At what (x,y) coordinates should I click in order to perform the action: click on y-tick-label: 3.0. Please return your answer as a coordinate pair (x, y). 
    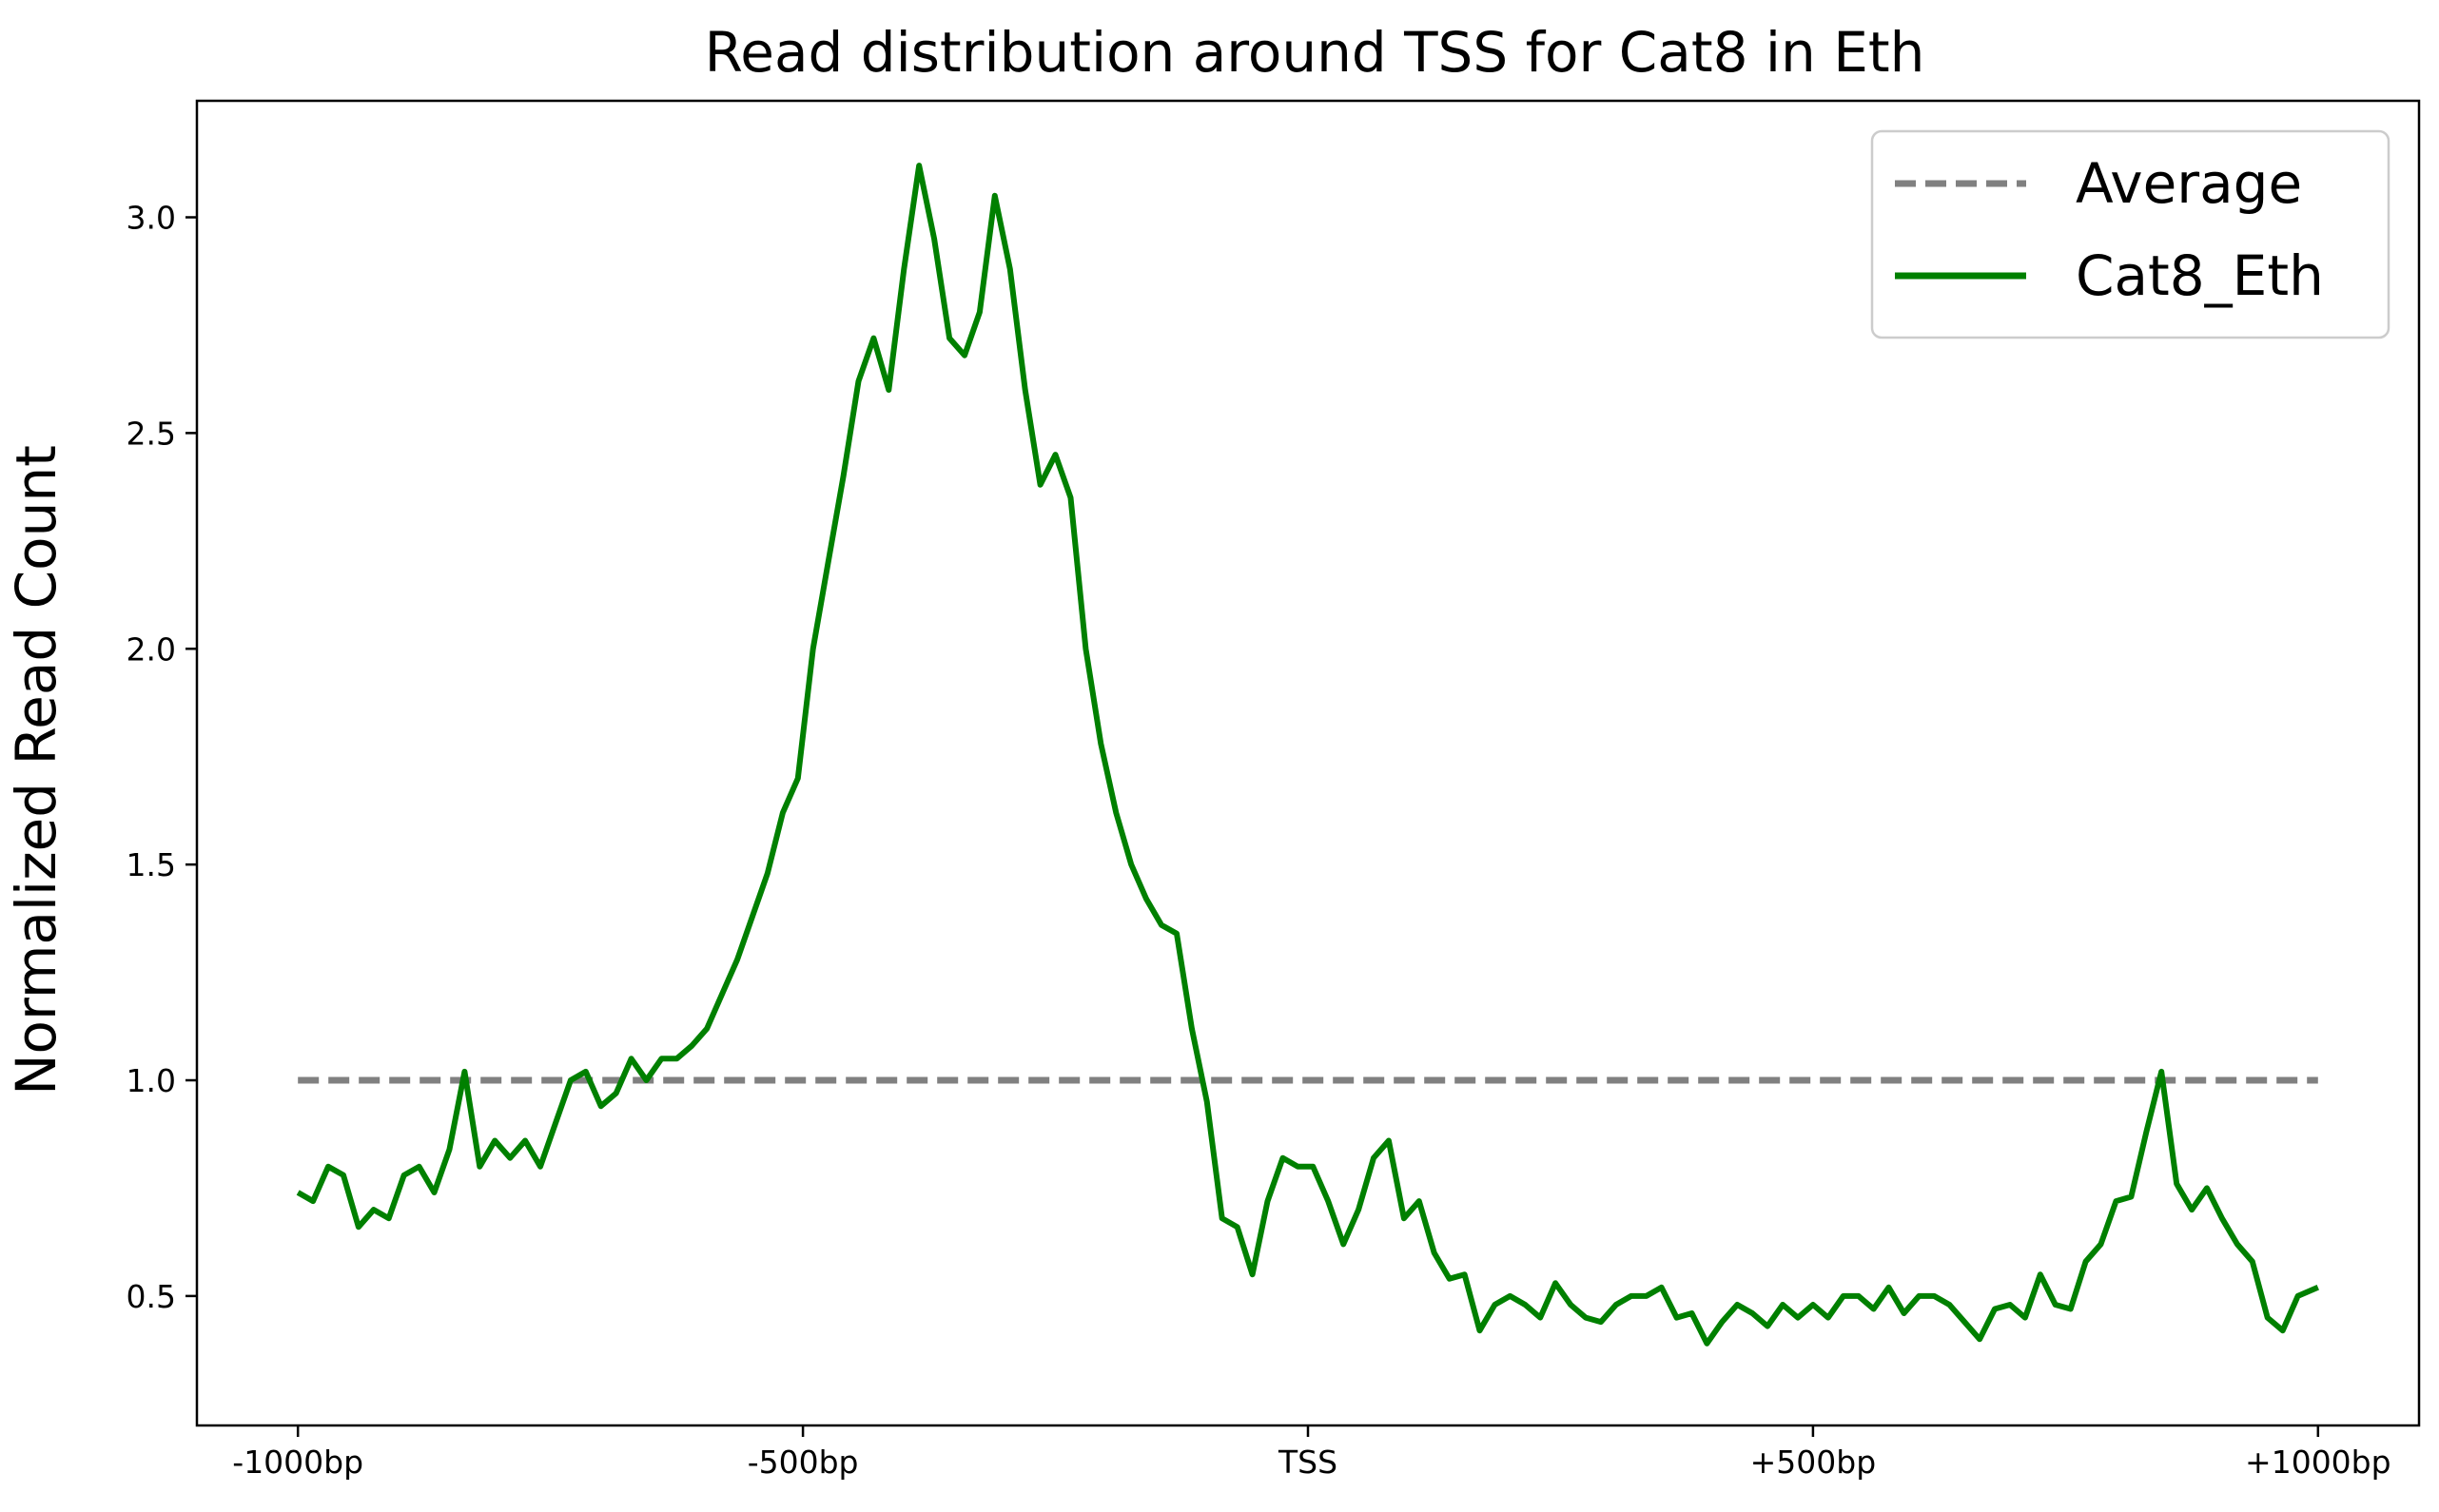
    Looking at the image, I should click on (151, 218).